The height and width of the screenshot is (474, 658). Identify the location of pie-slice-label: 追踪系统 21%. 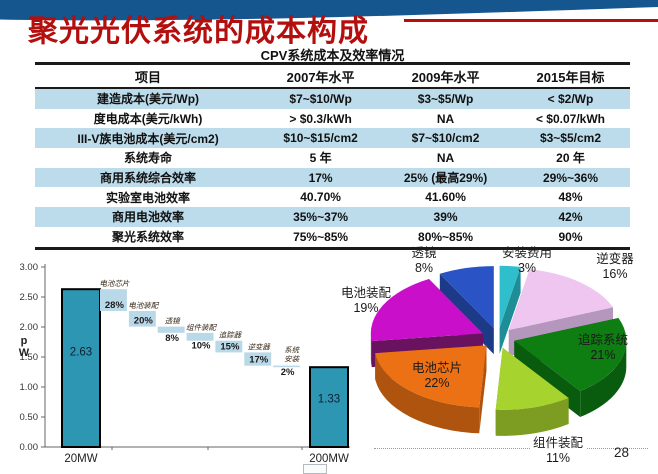
(603, 348).